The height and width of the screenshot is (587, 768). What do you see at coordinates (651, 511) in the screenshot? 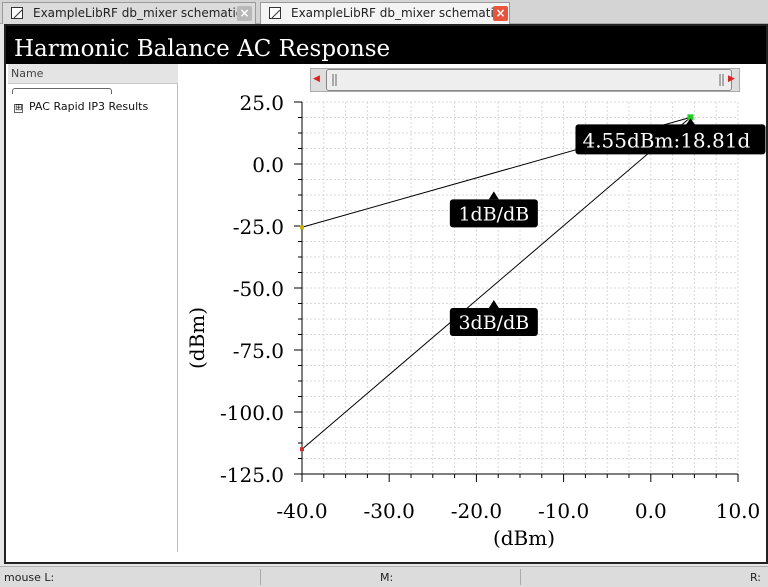
I see `x-tick-label: 0.0` at bounding box center [651, 511].